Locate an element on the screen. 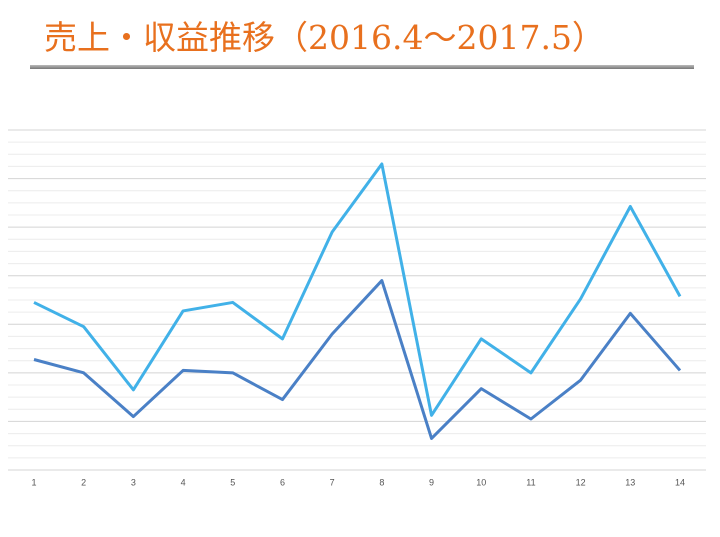 Image resolution: width=720 pixels, height=537 pixels. x-tick-label: 8 is located at coordinates (381, 482).